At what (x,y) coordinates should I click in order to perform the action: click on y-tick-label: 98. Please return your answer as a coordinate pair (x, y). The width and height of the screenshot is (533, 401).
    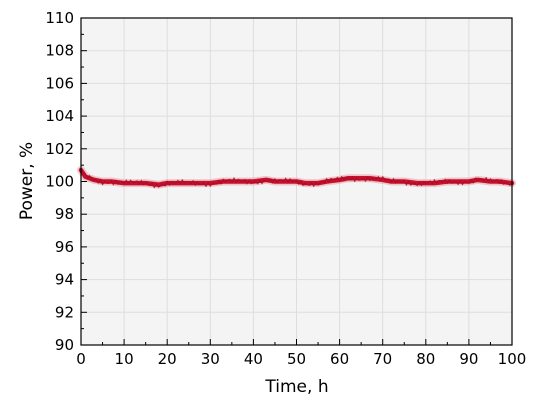
    Looking at the image, I should click on (64, 214).